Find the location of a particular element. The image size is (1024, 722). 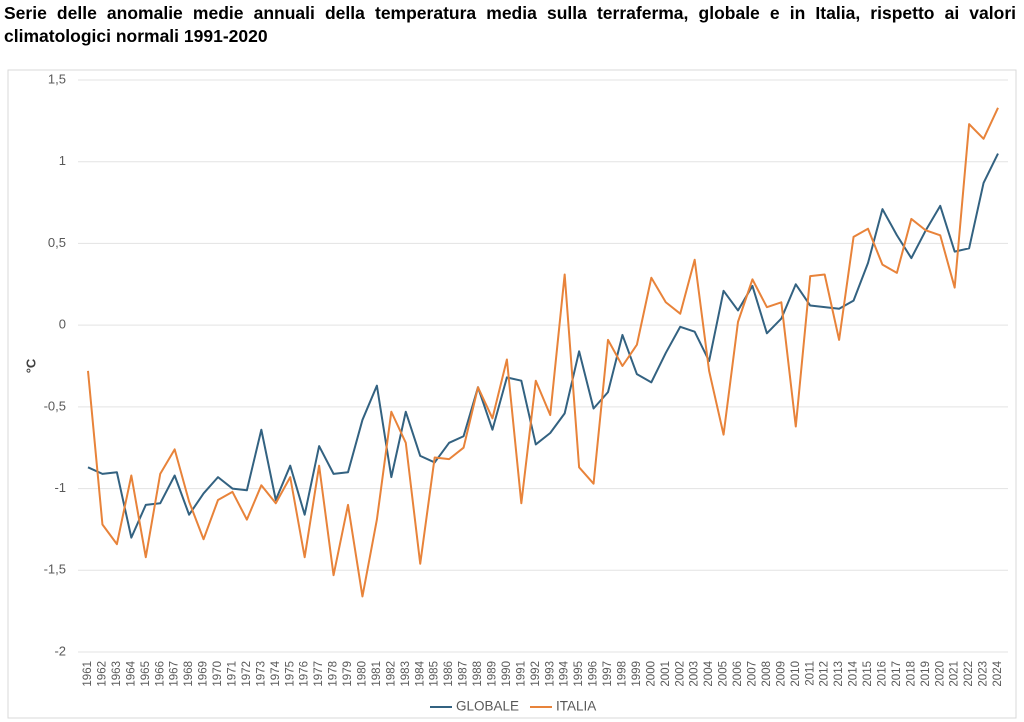

y-tick-label: 1,5 is located at coordinates (57, 78).